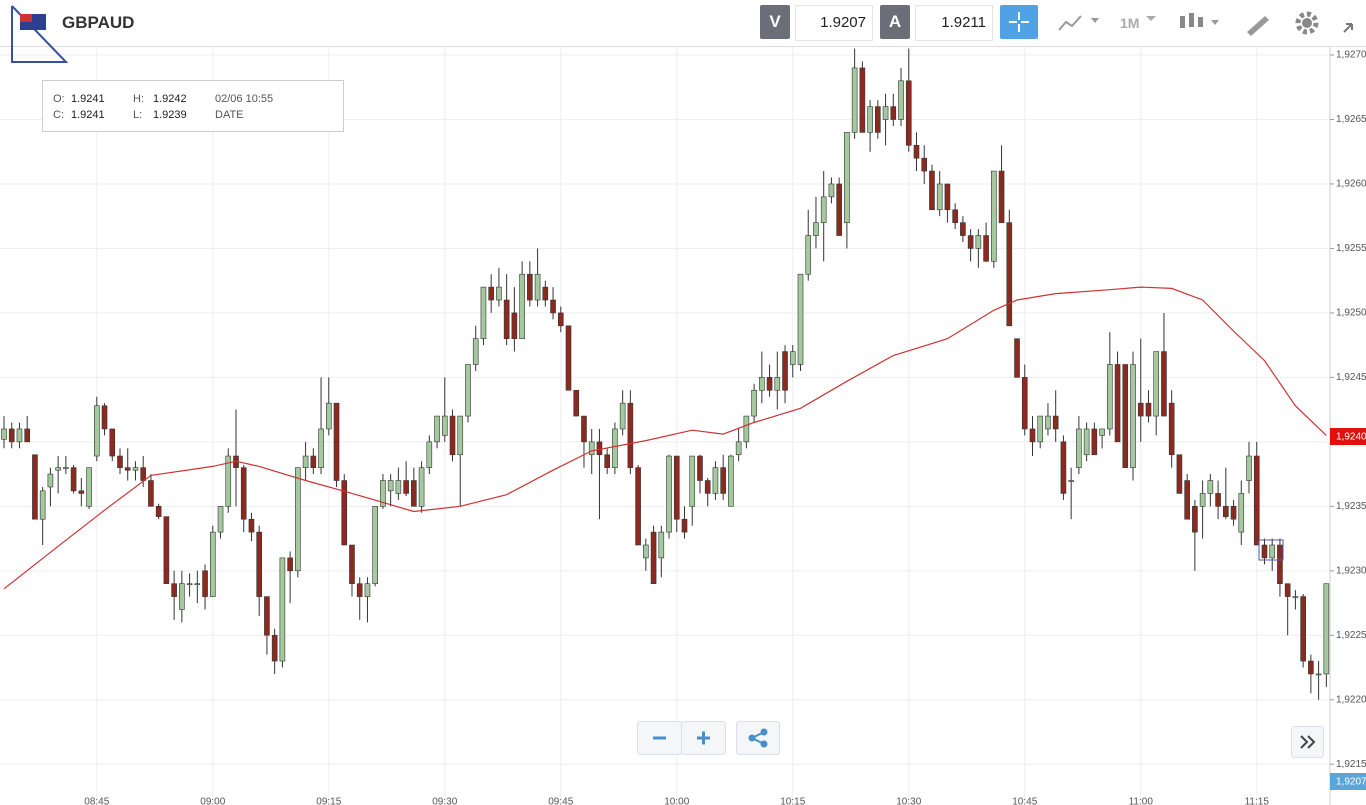 This screenshot has width=1366, height=805. What do you see at coordinates (1307, 742) in the screenshot?
I see `scroll-end-button` at bounding box center [1307, 742].